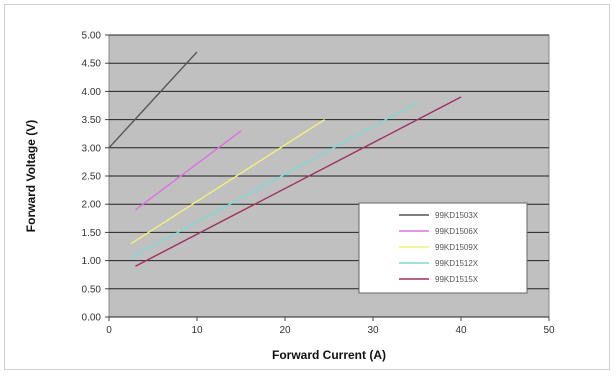 The height and width of the screenshot is (376, 616). Describe the element at coordinates (461, 330) in the screenshot. I see `x-tick-label: 40` at that location.